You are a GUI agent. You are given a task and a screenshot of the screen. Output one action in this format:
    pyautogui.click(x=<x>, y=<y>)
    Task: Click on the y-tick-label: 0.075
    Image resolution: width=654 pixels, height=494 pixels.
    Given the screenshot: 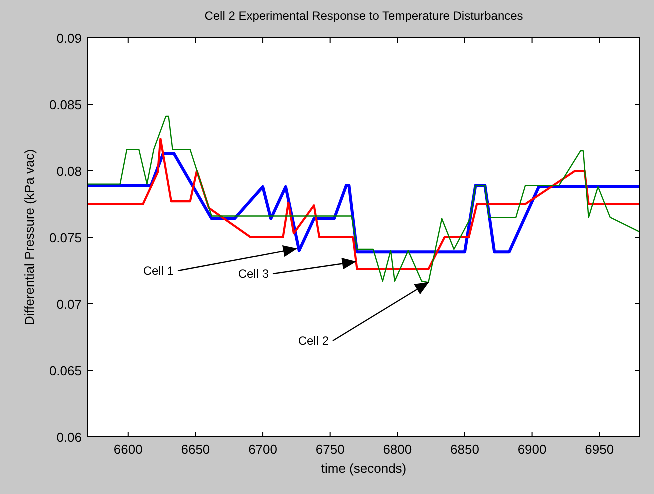 What is the action you would take?
    pyautogui.click(x=65, y=238)
    